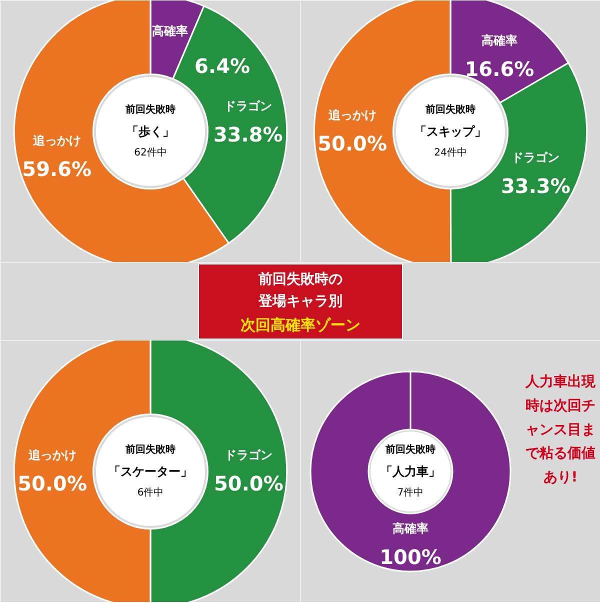  What do you see at coordinates (248, 134) in the screenshot?
I see `data-label: 33.8%` at bounding box center [248, 134].